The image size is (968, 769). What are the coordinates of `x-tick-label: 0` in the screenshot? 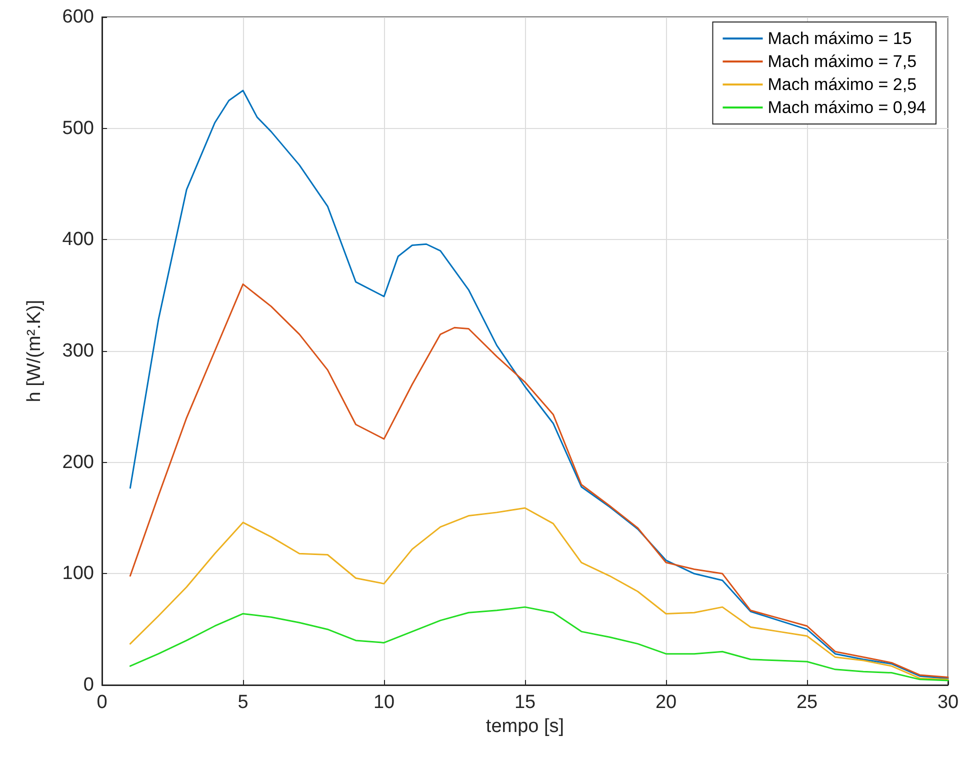 It's located at (102, 702).